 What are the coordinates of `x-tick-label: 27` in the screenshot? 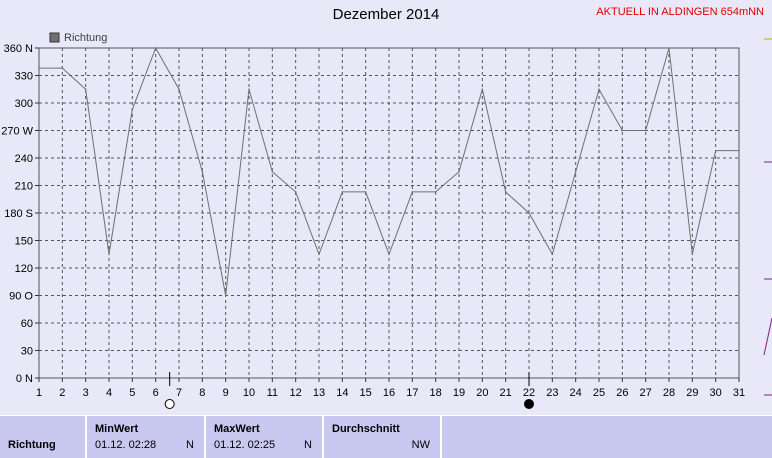 It's located at (646, 393).